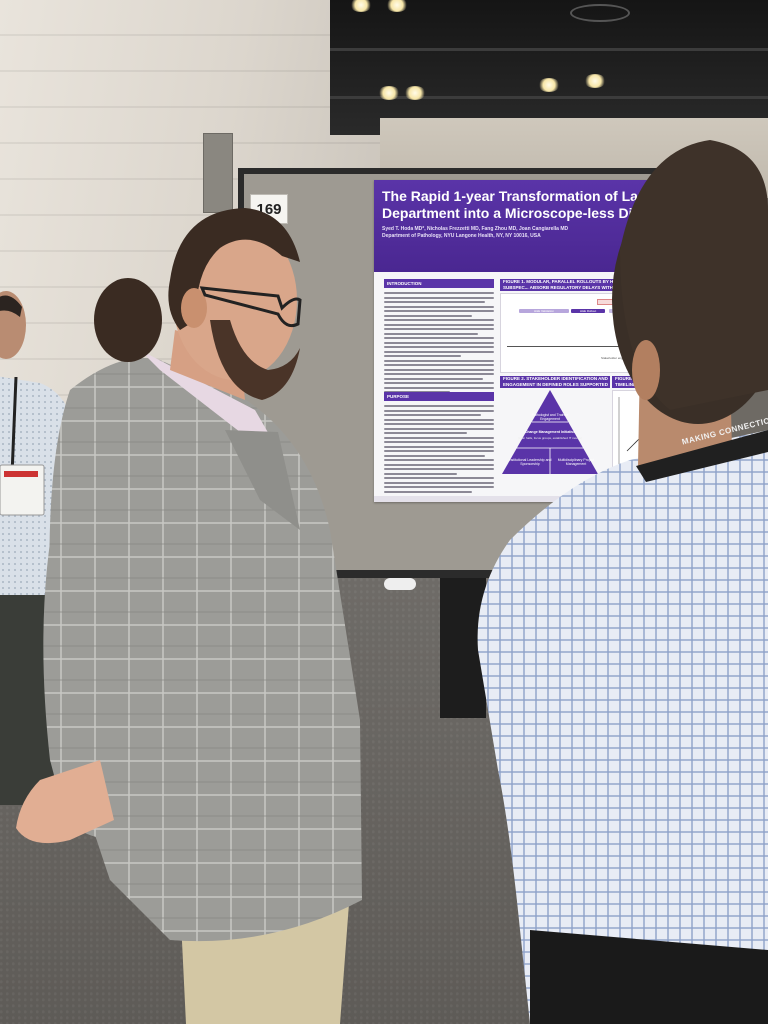 Image resolution: width=768 pixels, height=1024 pixels. What do you see at coordinates (530, 462) in the screenshot?
I see `pyramid-bottom-left-label: Institutional Leadership and Sponsorship` at bounding box center [530, 462].